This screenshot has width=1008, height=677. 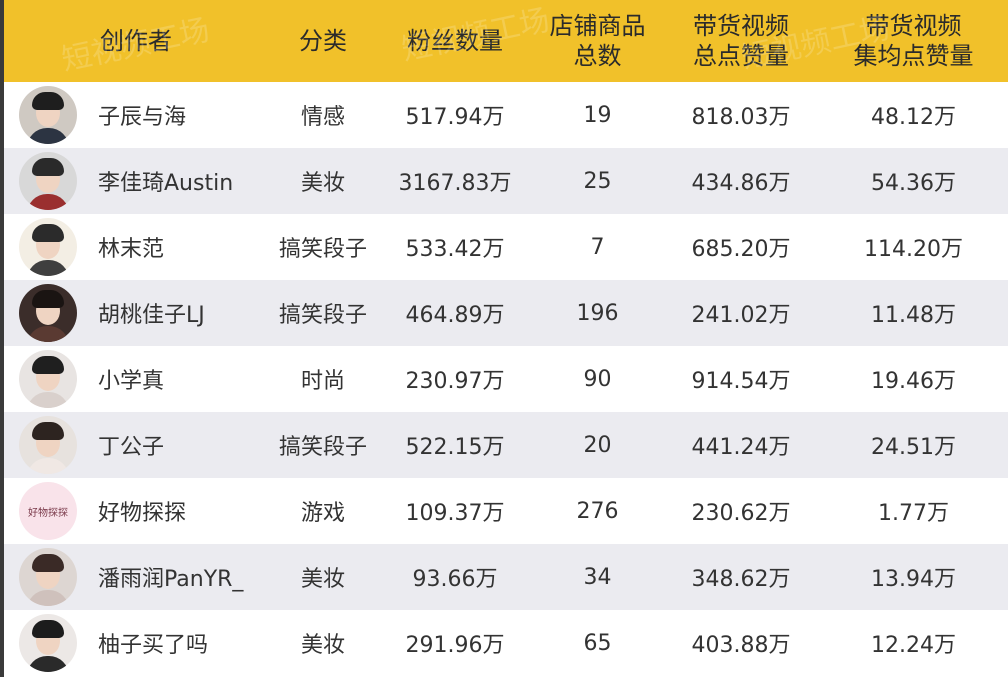 I want to click on creator-name: 丁公子, so click(x=131, y=447).